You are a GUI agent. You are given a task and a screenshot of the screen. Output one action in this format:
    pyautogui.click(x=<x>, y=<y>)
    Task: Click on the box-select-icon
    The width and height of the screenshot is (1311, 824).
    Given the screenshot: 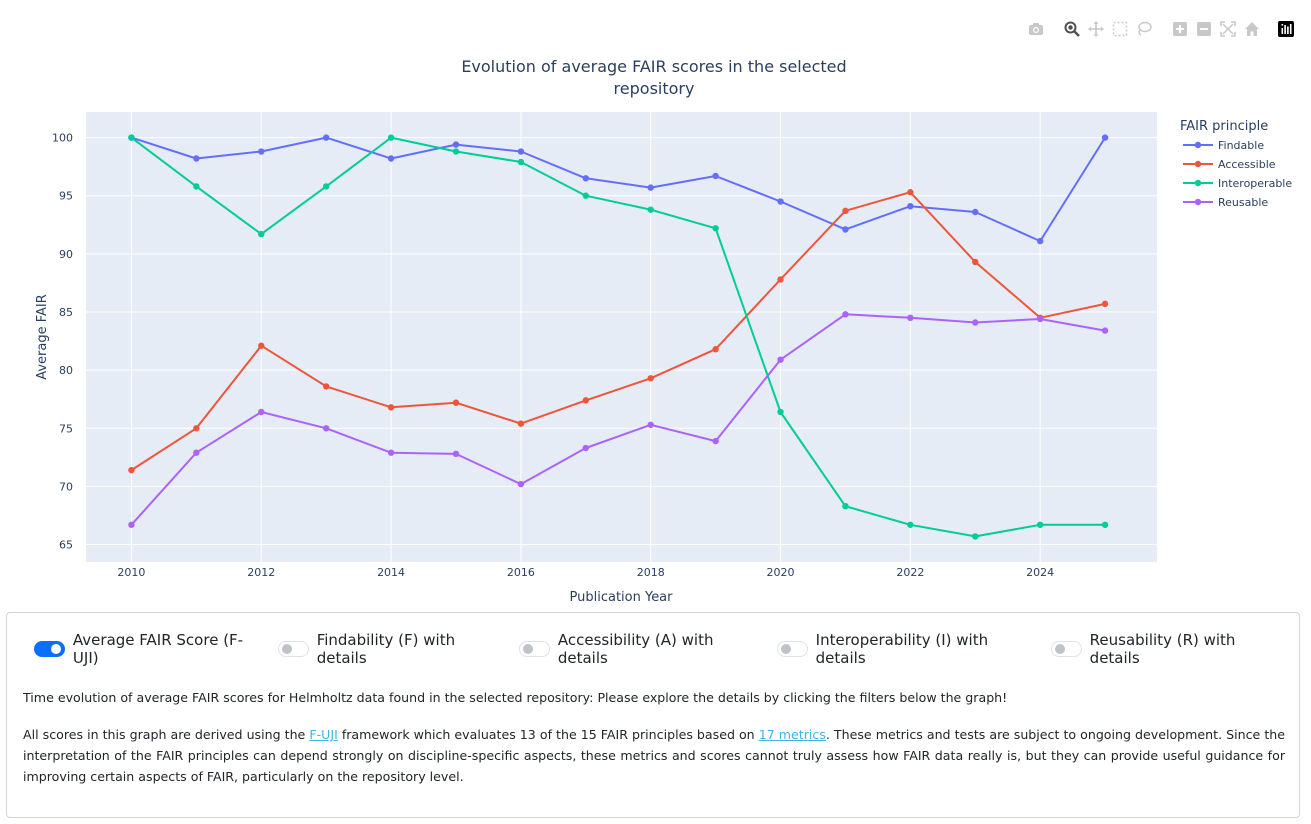 What is the action you would take?
    pyautogui.click(x=1120, y=29)
    